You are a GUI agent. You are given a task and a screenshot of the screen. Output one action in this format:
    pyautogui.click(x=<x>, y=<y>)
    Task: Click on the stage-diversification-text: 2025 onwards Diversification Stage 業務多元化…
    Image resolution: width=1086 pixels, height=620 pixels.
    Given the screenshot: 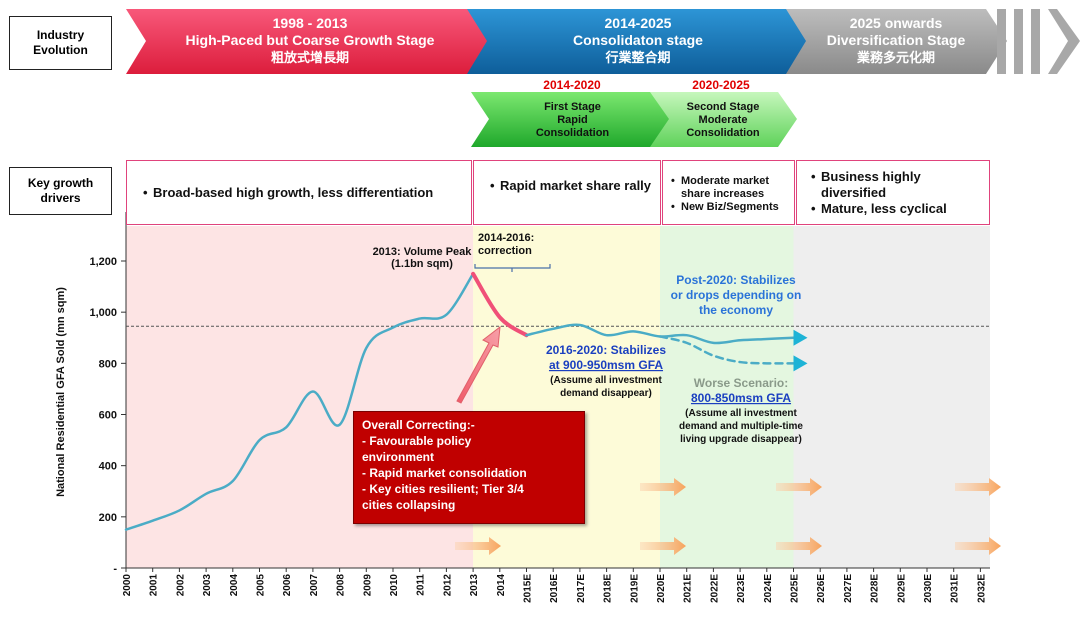 What is the action you would take?
    pyautogui.click(x=896, y=40)
    